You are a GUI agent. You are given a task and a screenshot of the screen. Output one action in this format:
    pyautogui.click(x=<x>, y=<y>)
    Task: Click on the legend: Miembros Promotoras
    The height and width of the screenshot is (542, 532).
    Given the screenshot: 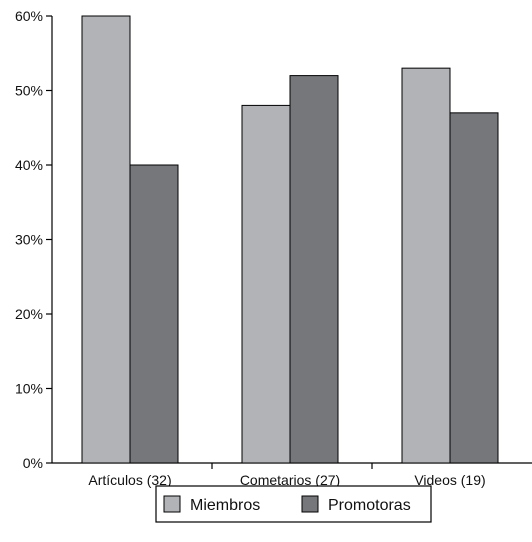 What is the action you would take?
    pyautogui.click(x=293, y=504)
    